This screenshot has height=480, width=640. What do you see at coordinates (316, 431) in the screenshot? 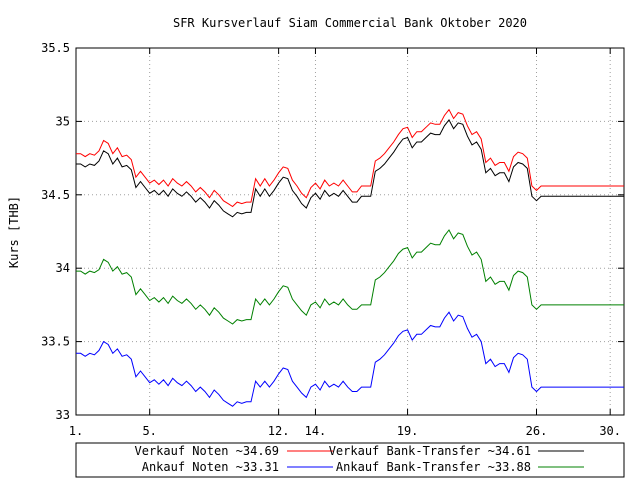
I see `x-tick-label: 14.` at bounding box center [316, 431].